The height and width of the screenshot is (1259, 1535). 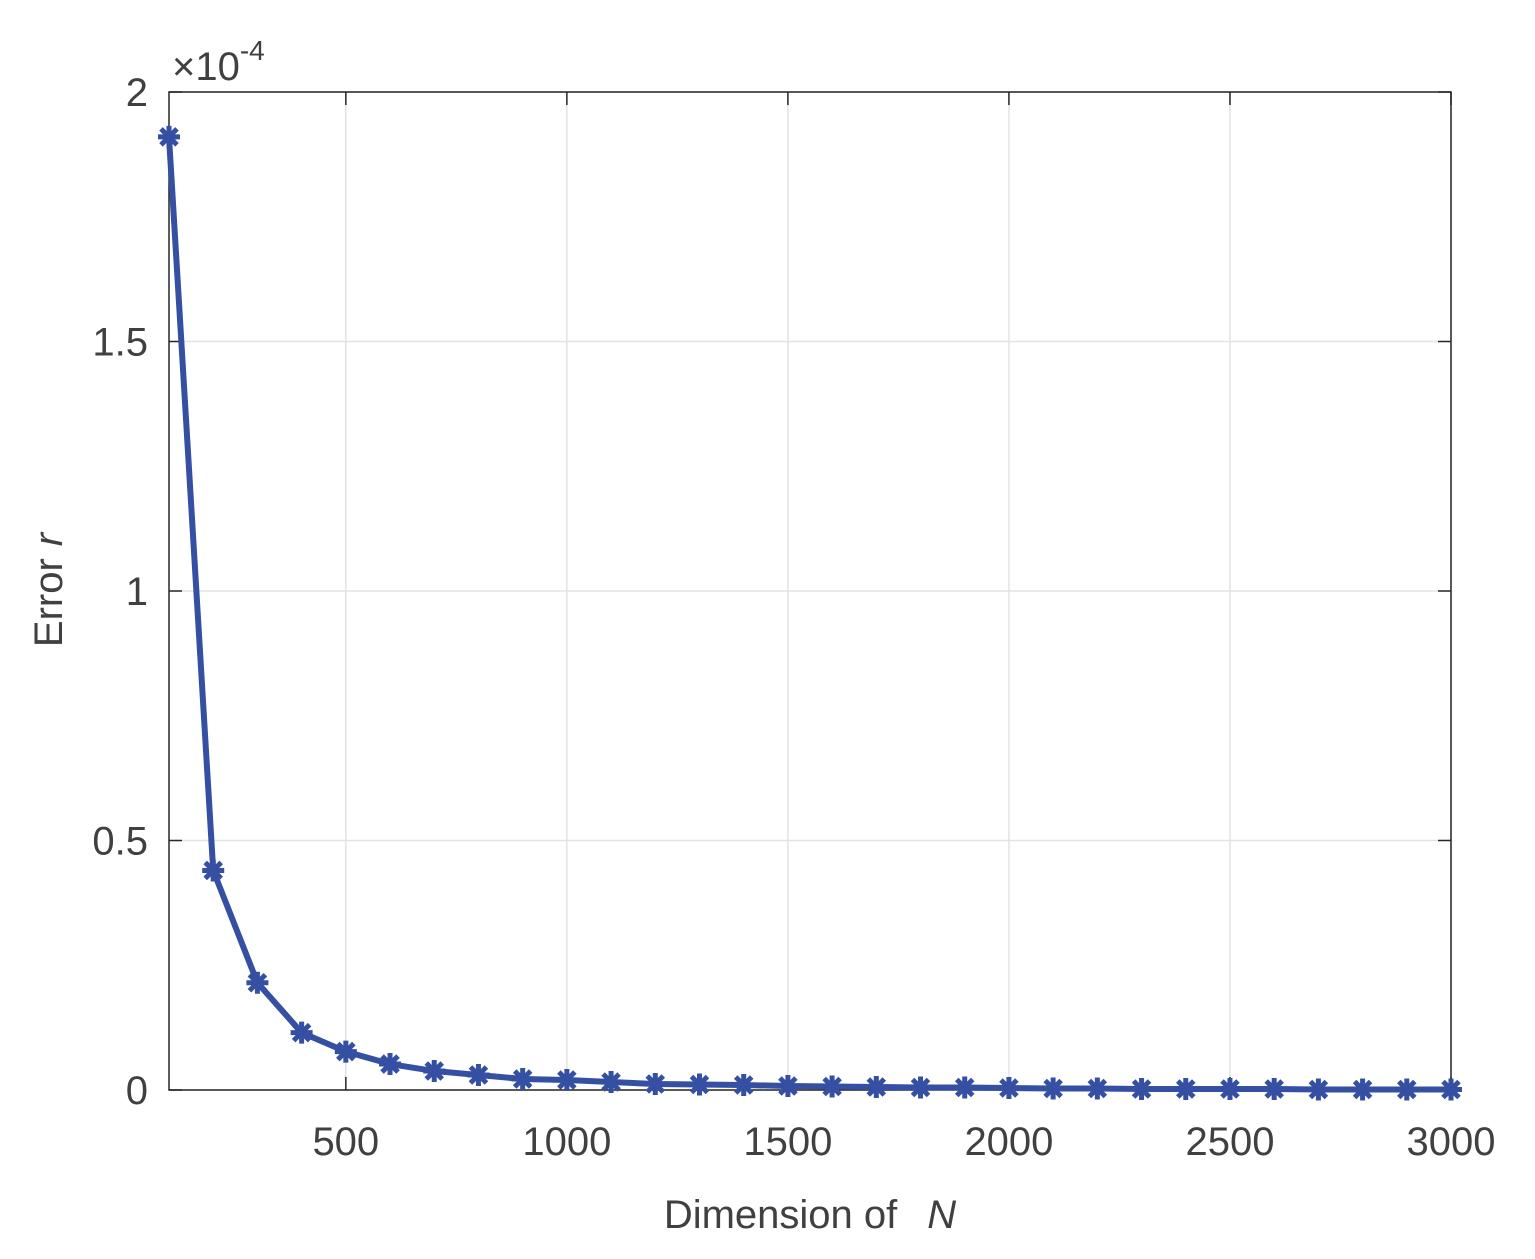 I want to click on x-axis-label-variable: N, so click(x=941, y=1215).